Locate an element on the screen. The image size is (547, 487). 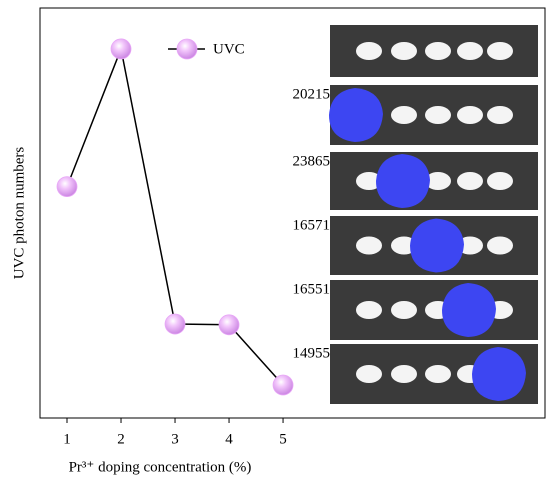
photo-value-label: 23865 is located at coordinates (312, 161).